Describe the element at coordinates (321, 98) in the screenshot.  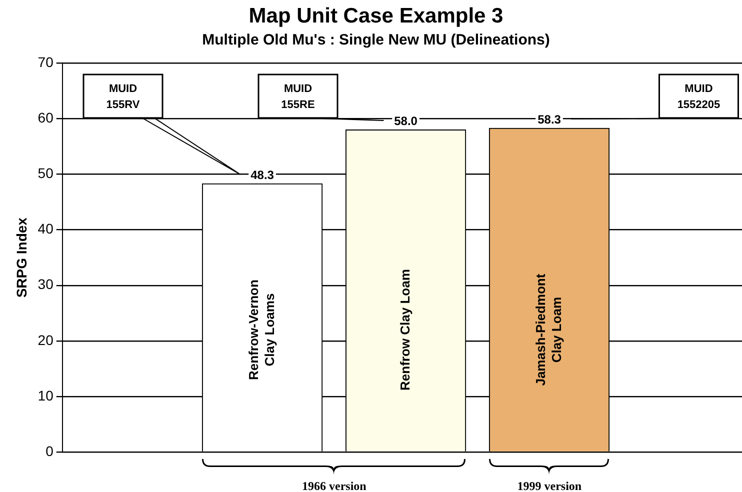
I see `callout: MUID 155RE` at that location.